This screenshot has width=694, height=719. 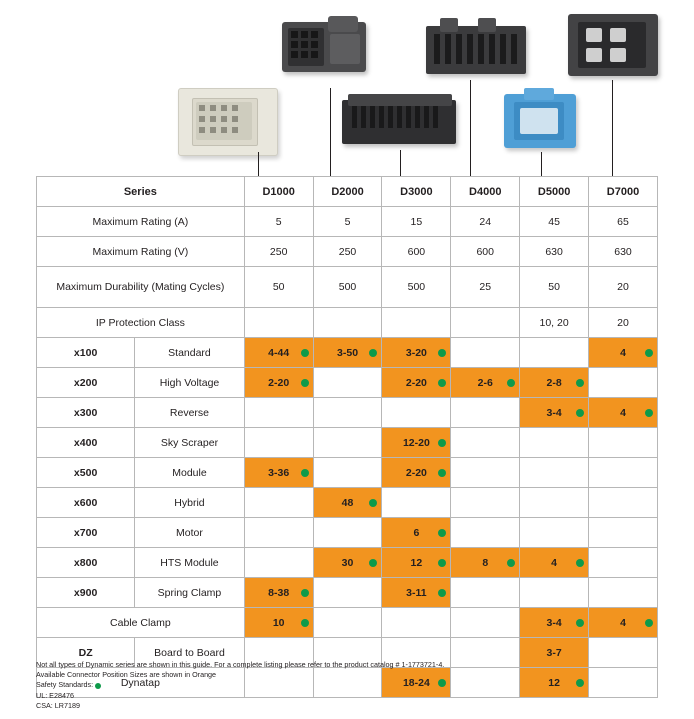 What do you see at coordinates (542, 120) in the screenshot?
I see `product-photo-d5000` at bounding box center [542, 120].